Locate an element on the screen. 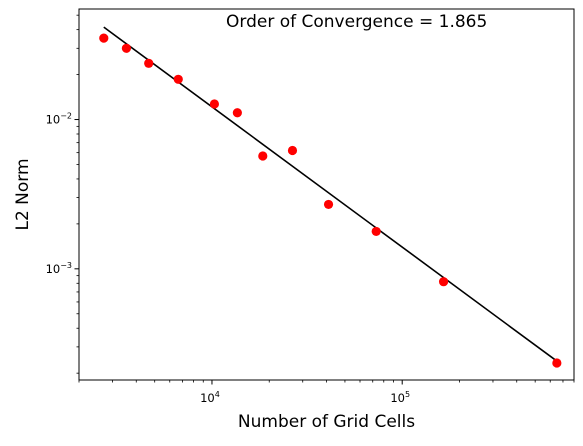  chart-annotation: Order of Convergence = 1.865 is located at coordinates (356, 22).